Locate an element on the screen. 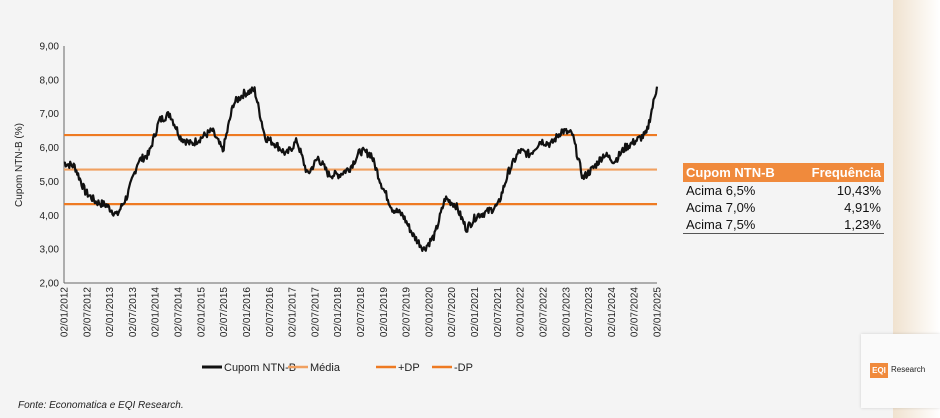 The height and width of the screenshot is (418, 940). legend-label: Média is located at coordinates (325, 368).